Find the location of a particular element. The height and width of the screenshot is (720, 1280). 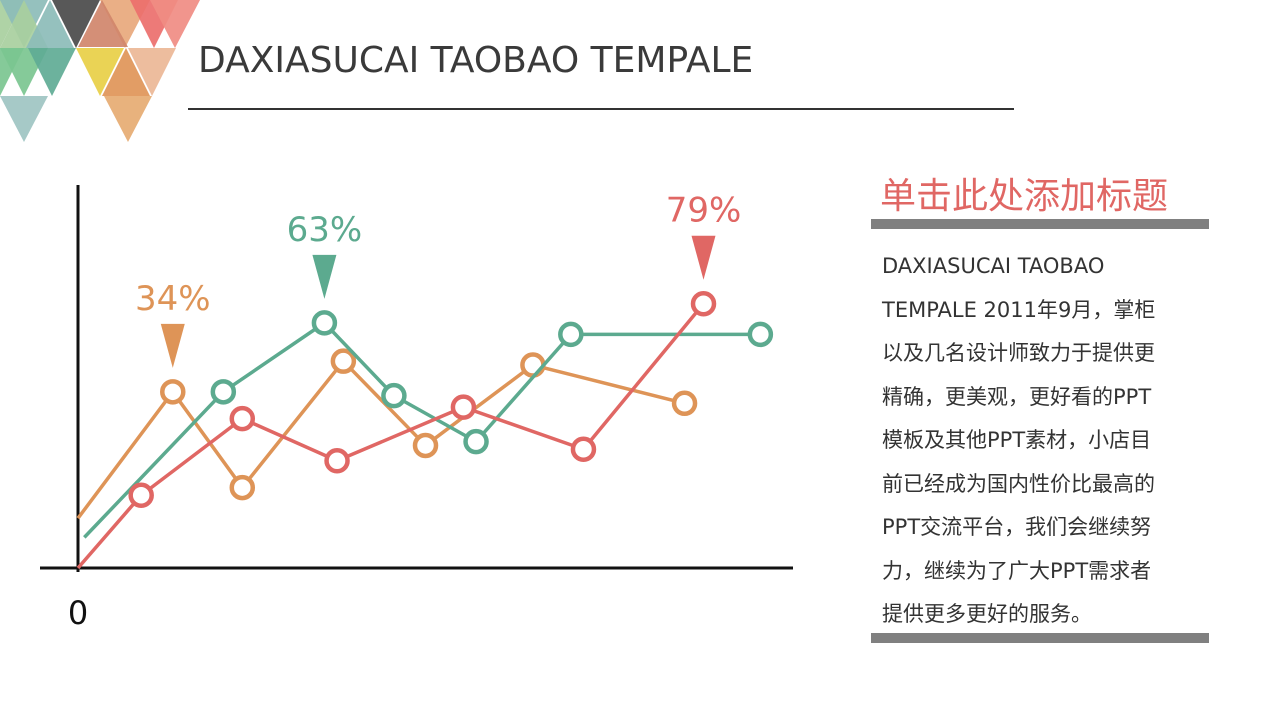

origin-label: 0 is located at coordinates (78, 613).